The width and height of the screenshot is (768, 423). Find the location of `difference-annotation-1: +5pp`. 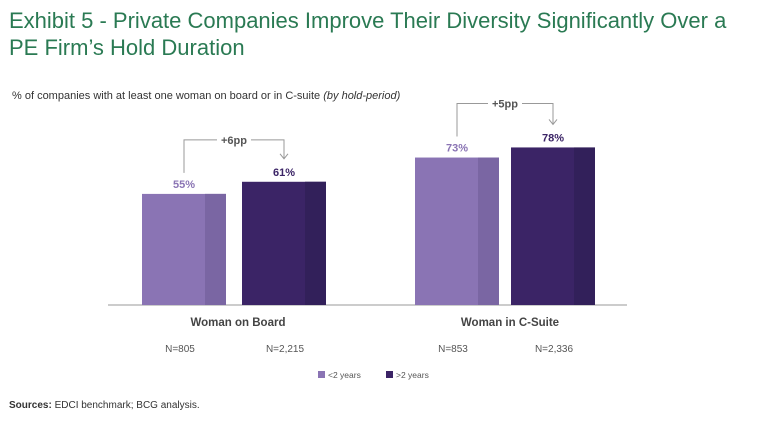

difference-annotation-1: +5pp is located at coordinates (505, 105).